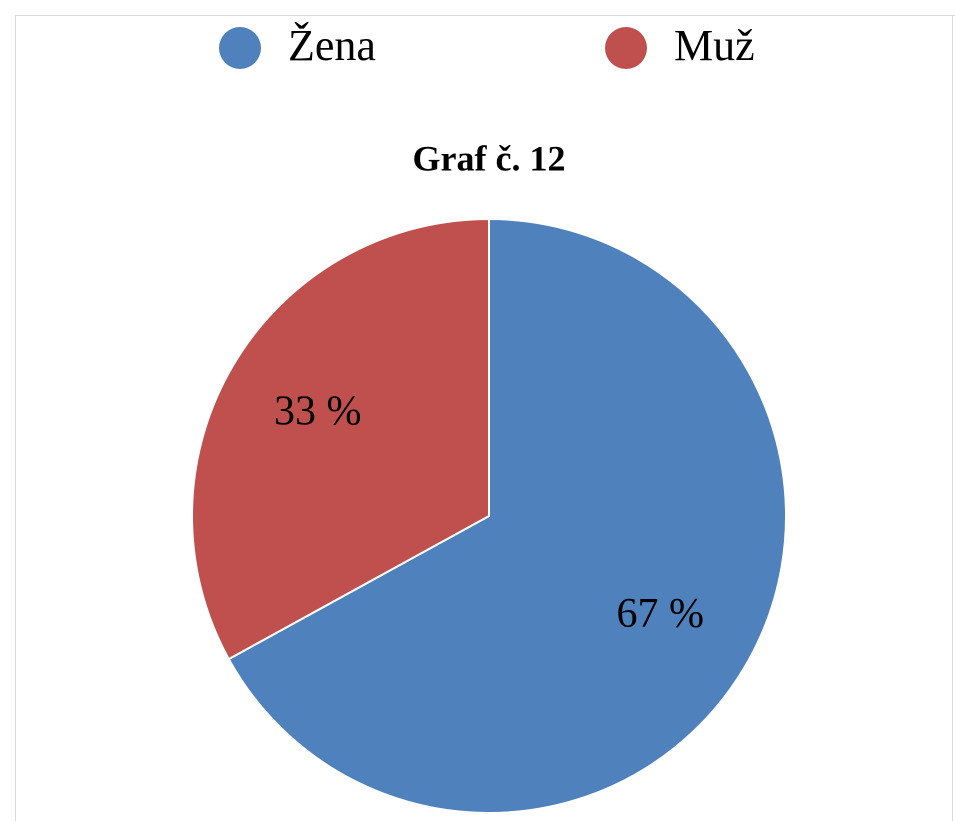 The width and height of the screenshot is (955, 821). Describe the element at coordinates (318, 411) in the screenshot. I see `data-label: 33 %` at that location.